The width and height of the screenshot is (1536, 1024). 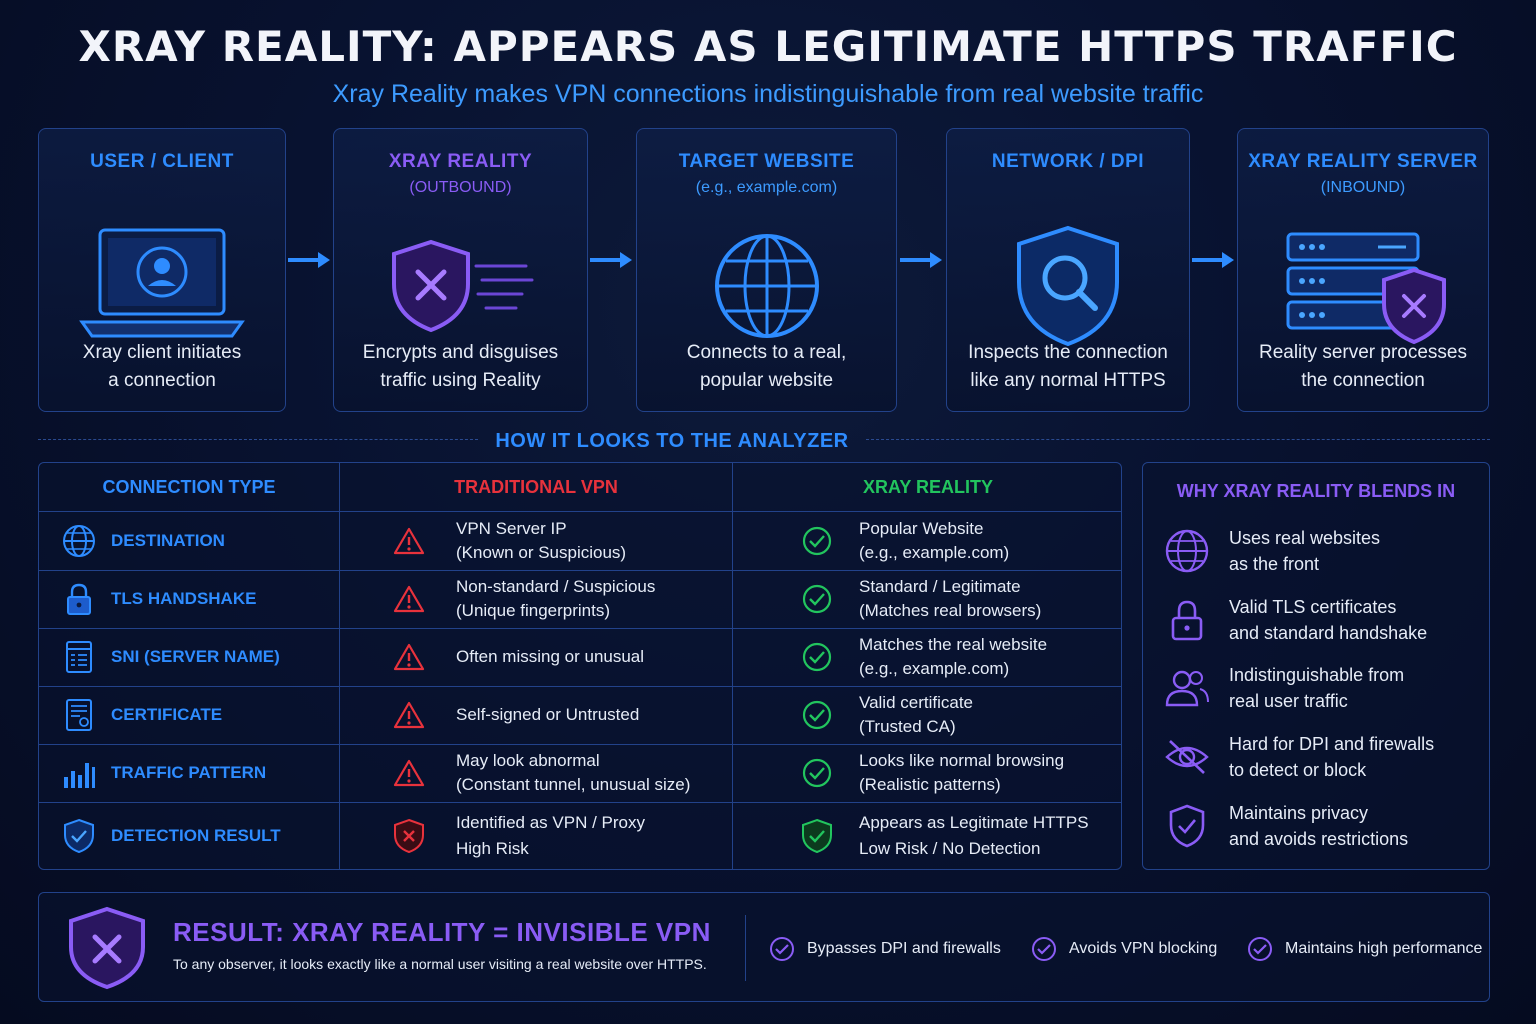 I want to click on why-item: Maintains privacy and avoids restrictions, so click(x=1321, y=826).